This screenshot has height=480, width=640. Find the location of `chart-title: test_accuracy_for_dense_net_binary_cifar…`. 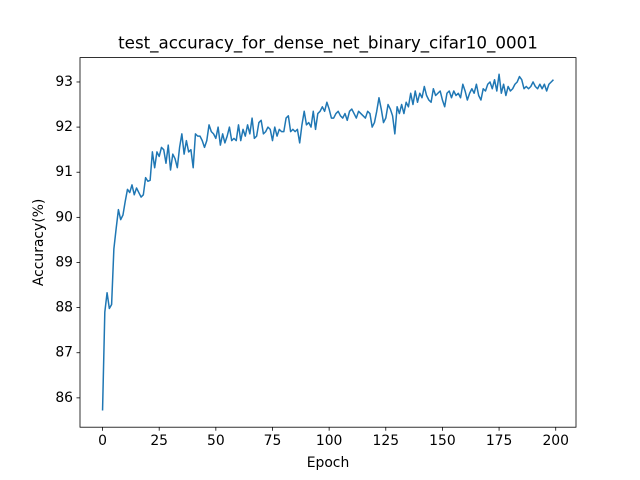

chart-title: test_accuracy_for_dense_net_binary_cifar… is located at coordinates (328, 43).